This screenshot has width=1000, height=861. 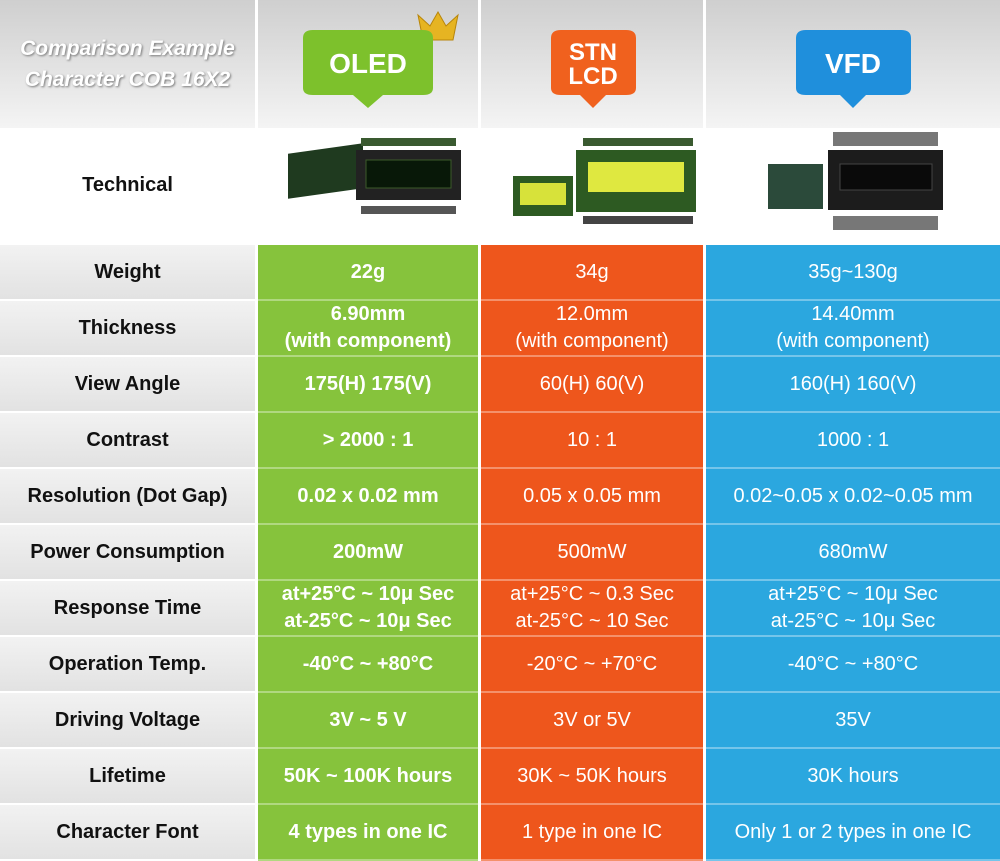 I want to click on row-label: Operation Temp., so click(x=127, y=665).